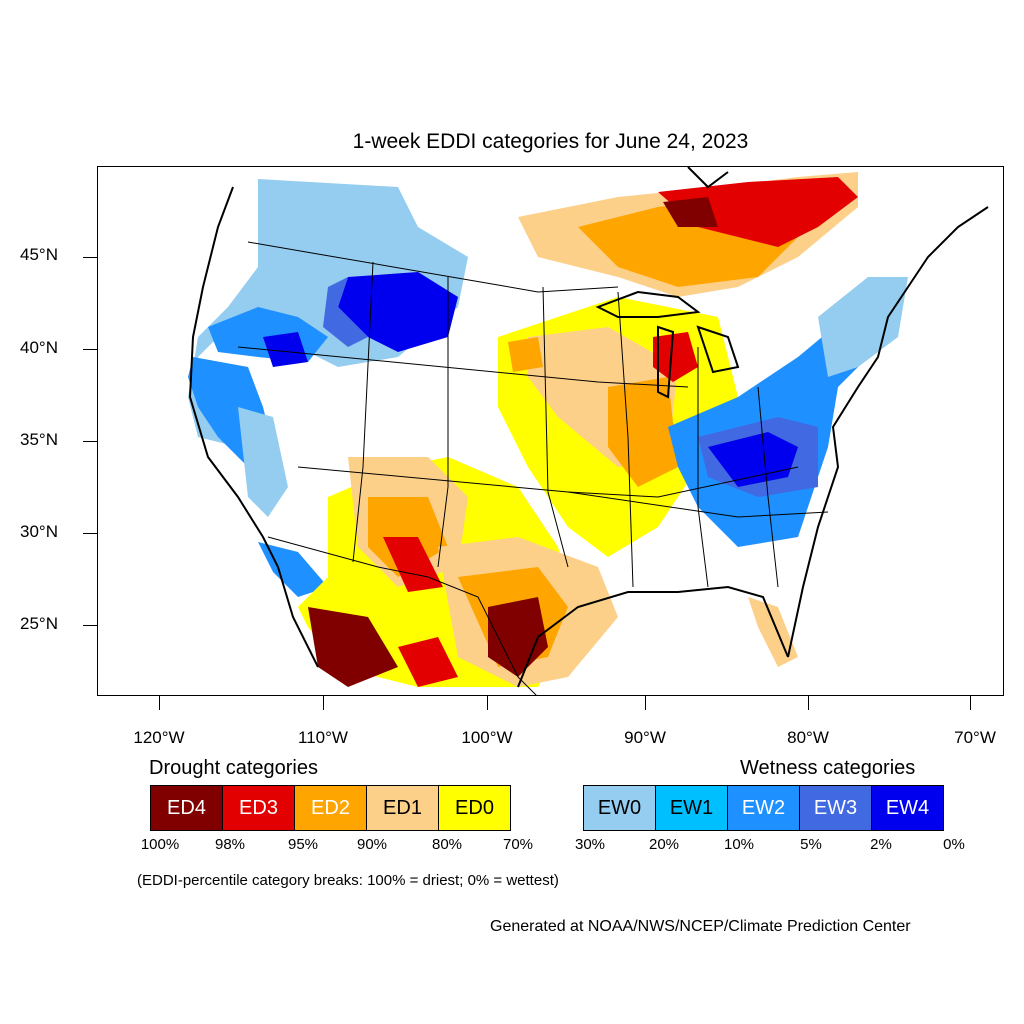  What do you see at coordinates (664, 844) in the screenshot?
I see `percentile-label: 20%` at bounding box center [664, 844].